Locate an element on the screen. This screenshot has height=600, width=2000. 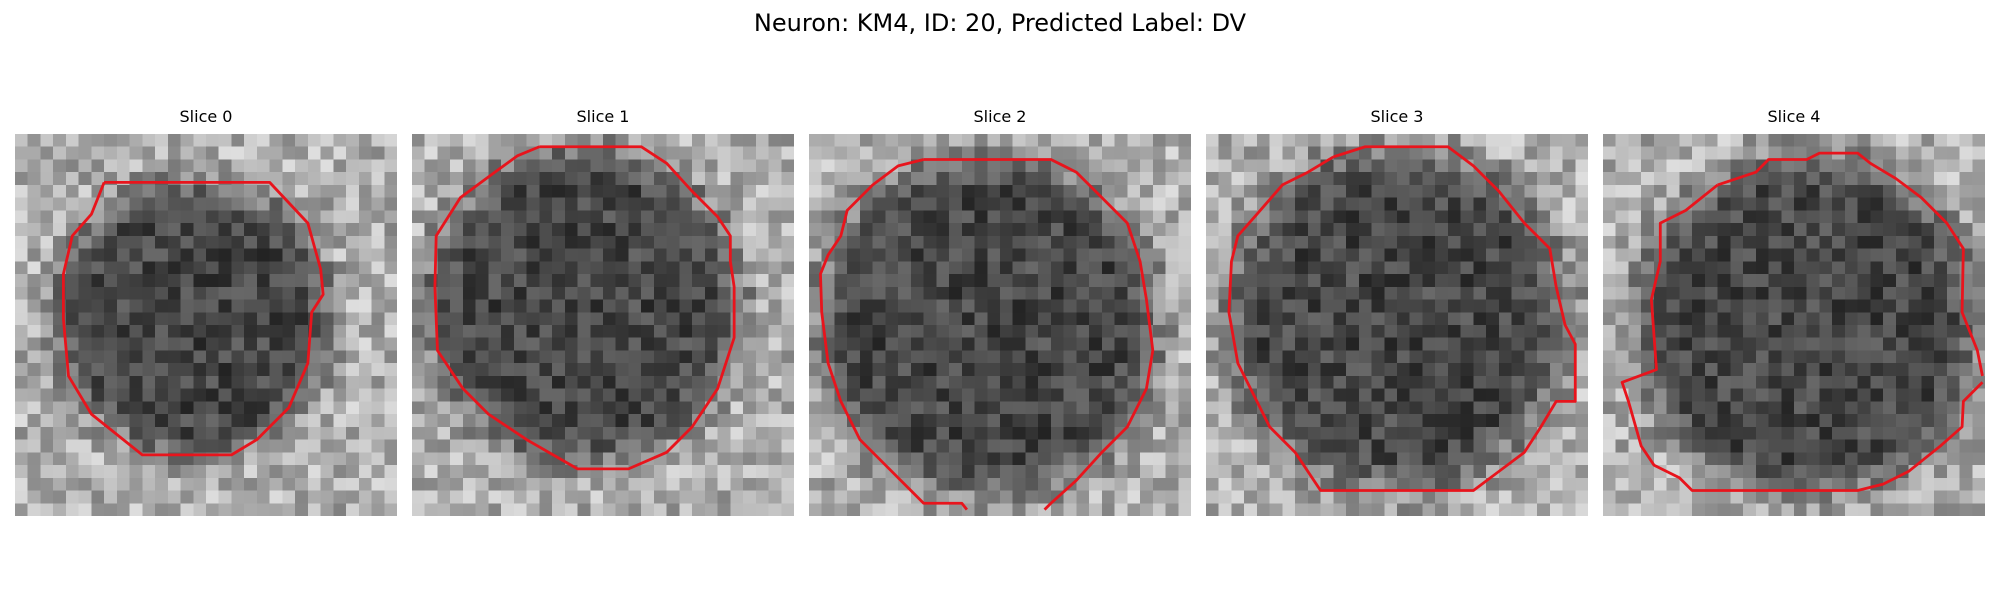
slice-panel-3: Slice 3 is located at coordinates (1397, 311).